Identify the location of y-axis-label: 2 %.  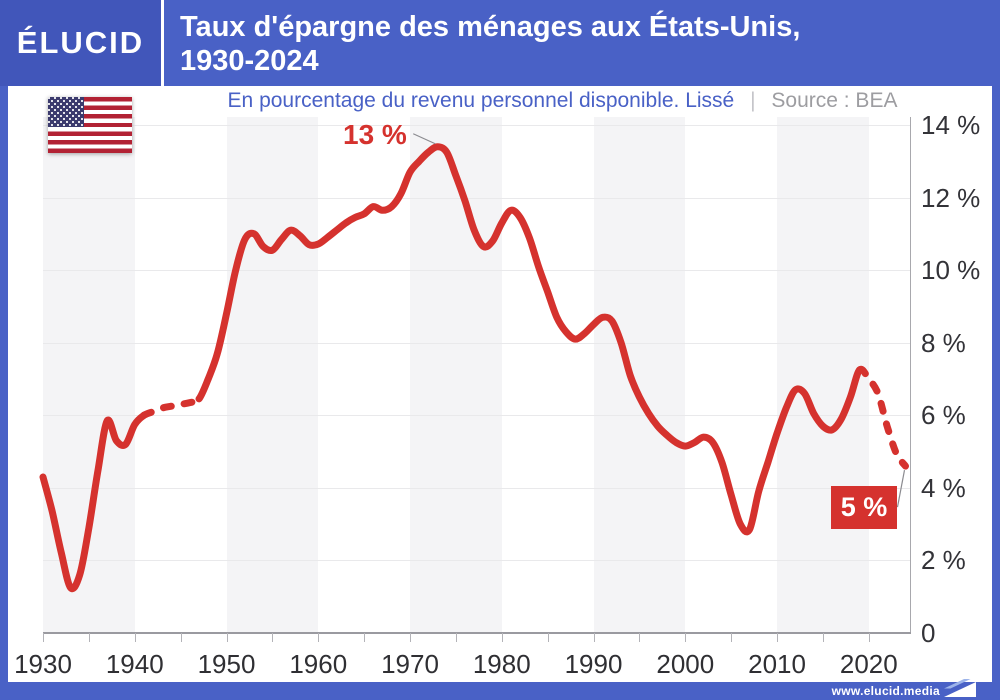
(943, 560).